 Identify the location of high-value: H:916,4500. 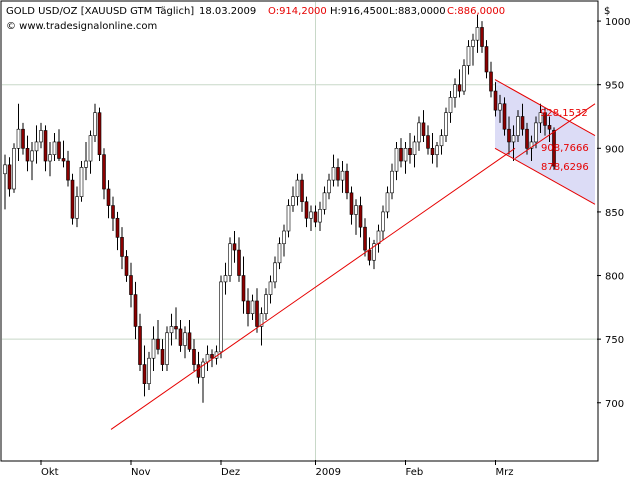
(359, 11).